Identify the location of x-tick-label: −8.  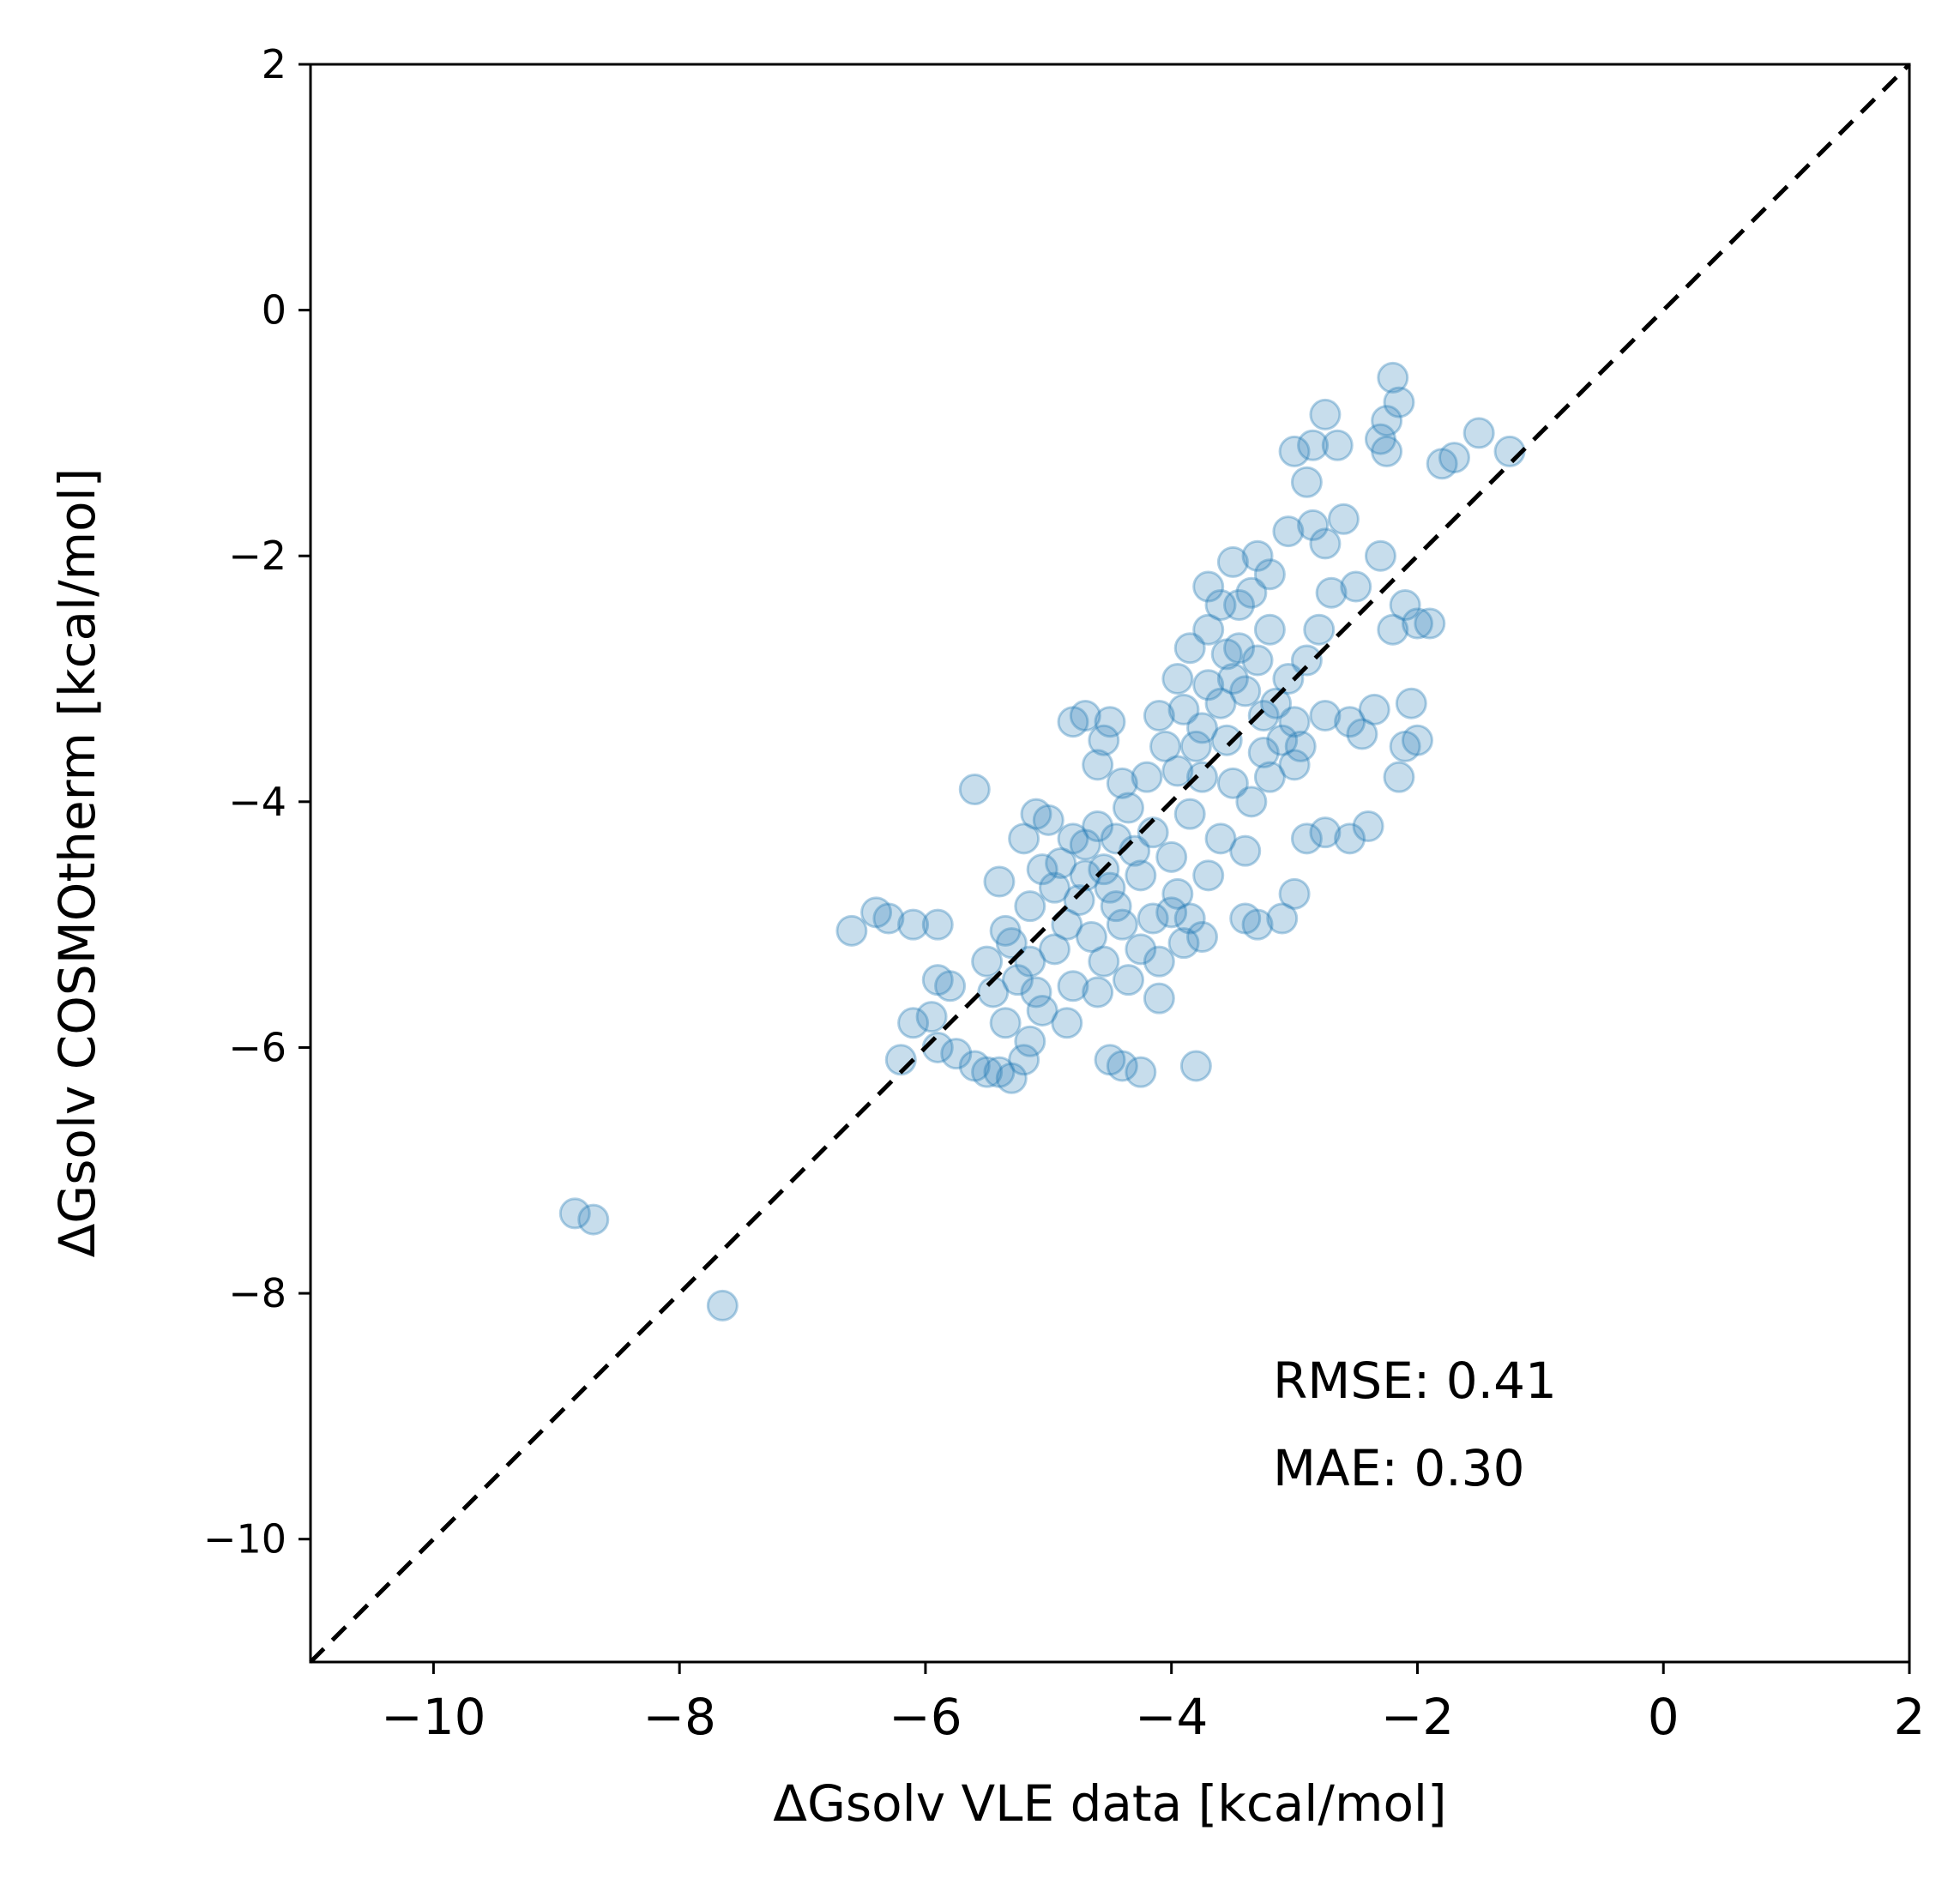
(679, 1717).